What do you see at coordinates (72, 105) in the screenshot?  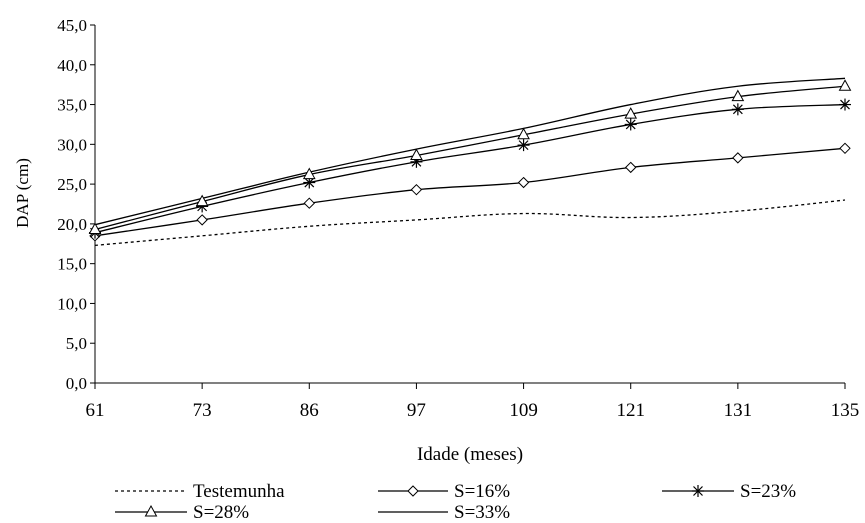 I see `y-tick-label: 35,0` at bounding box center [72, 105].